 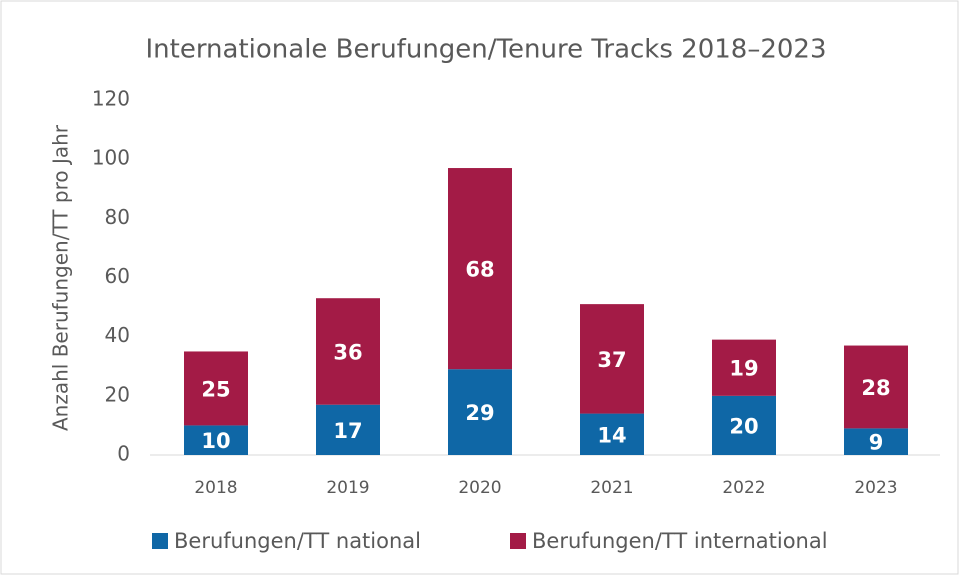 I want to click on x-tick-label: 2018, so click(x=215, y=488).